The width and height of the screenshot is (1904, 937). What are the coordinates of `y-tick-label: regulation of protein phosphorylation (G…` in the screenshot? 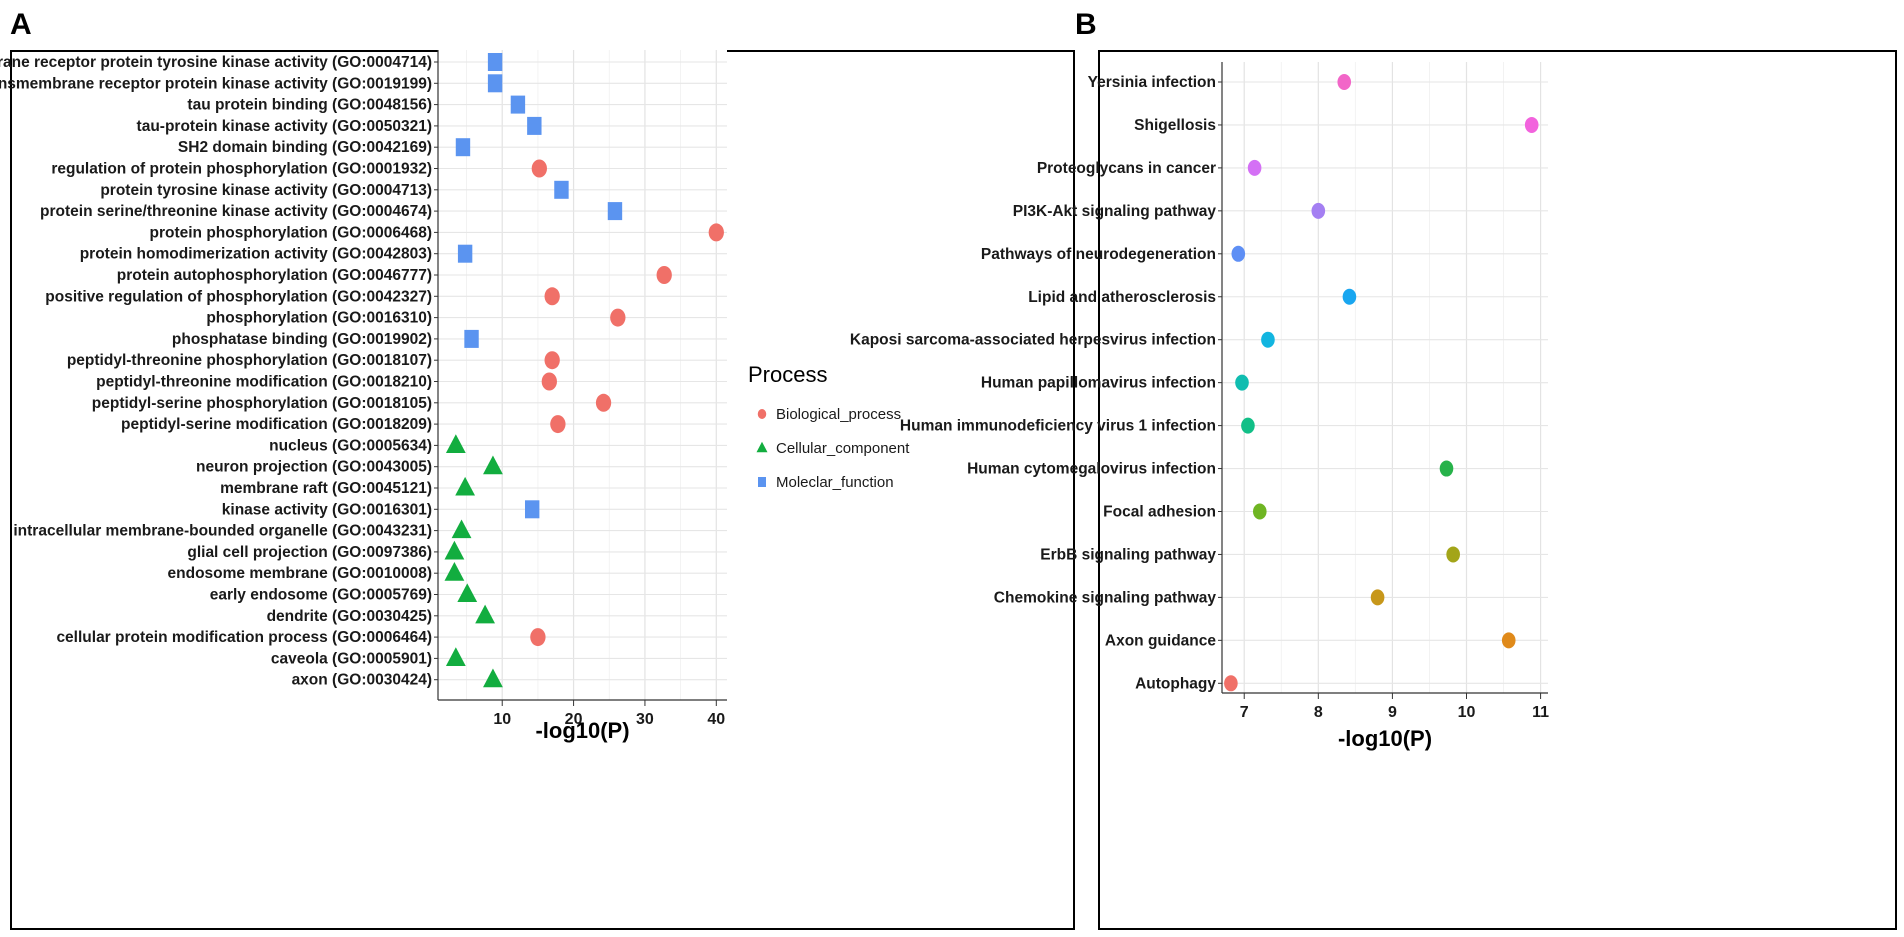 It's located at (241, 169).